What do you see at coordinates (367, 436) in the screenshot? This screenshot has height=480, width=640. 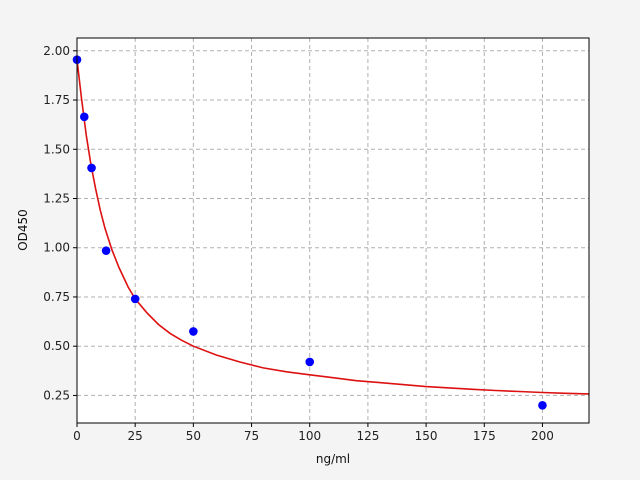 I see `x-tick-label: 125` at bounding box center [367, 436].